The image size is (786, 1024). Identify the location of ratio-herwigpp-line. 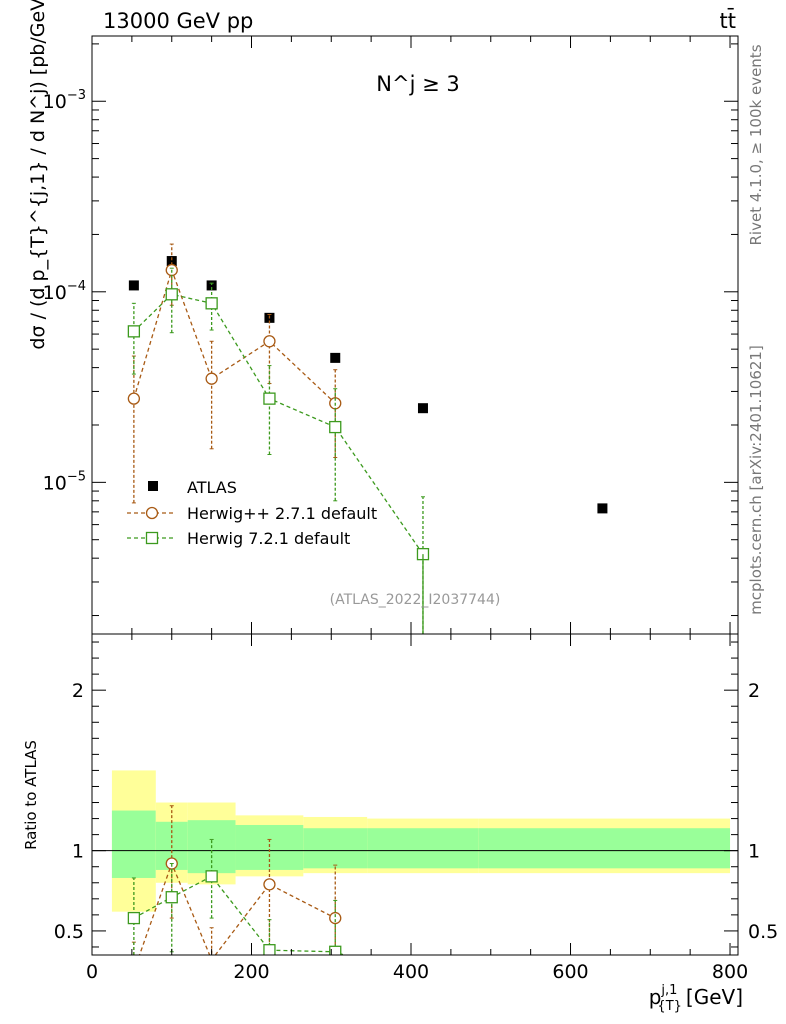
(237, 908).